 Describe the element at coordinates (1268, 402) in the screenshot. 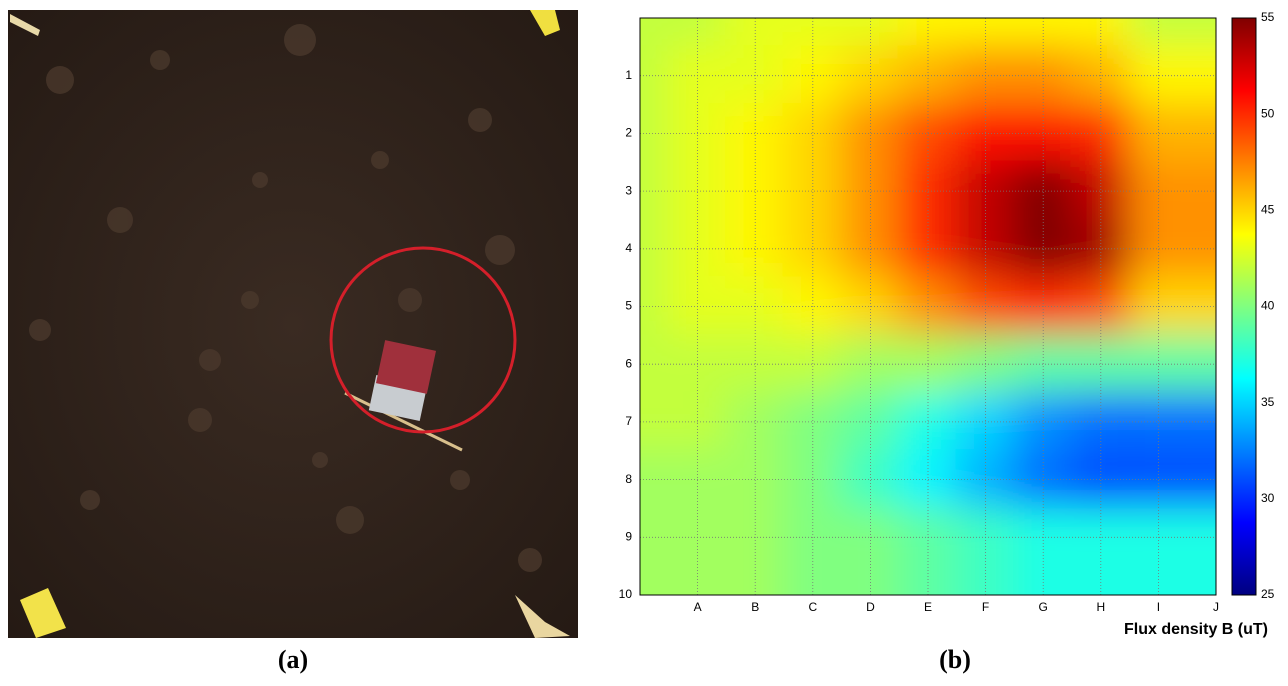

I see `colorbar-tick-label: 35` at that location.